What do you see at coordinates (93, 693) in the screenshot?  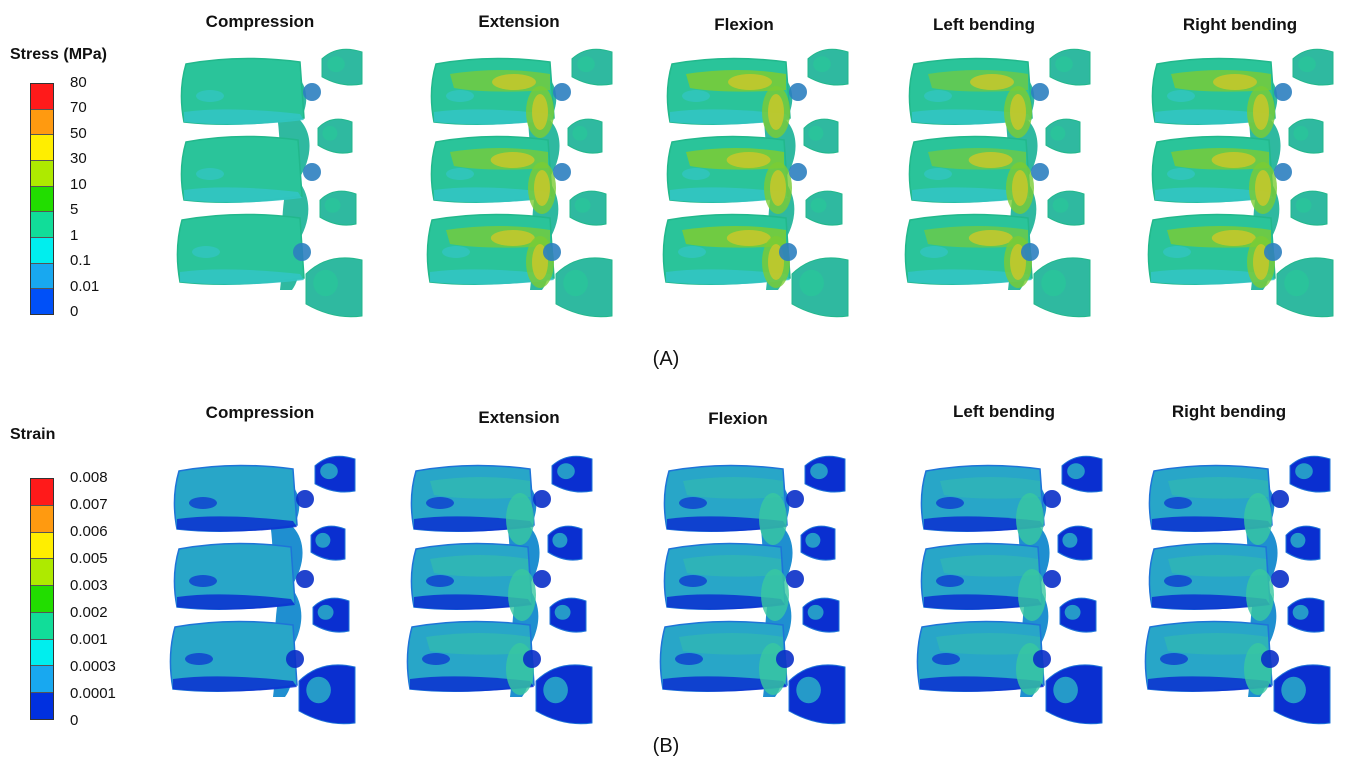 I see `strain-tick-label: 0.0001` at bounding box center [93, 693].